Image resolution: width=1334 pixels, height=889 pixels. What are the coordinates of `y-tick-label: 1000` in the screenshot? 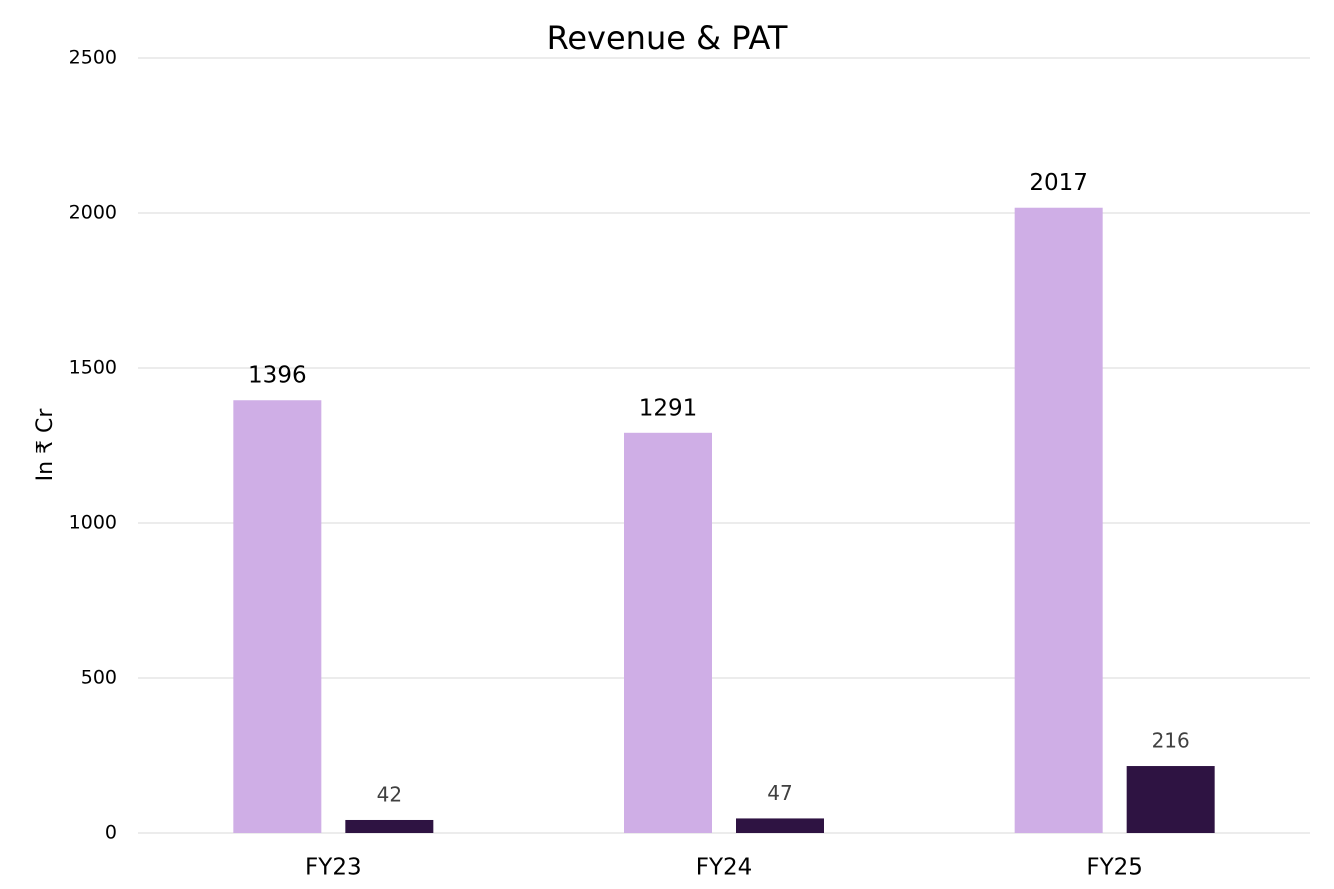 It's located at (93, 523).